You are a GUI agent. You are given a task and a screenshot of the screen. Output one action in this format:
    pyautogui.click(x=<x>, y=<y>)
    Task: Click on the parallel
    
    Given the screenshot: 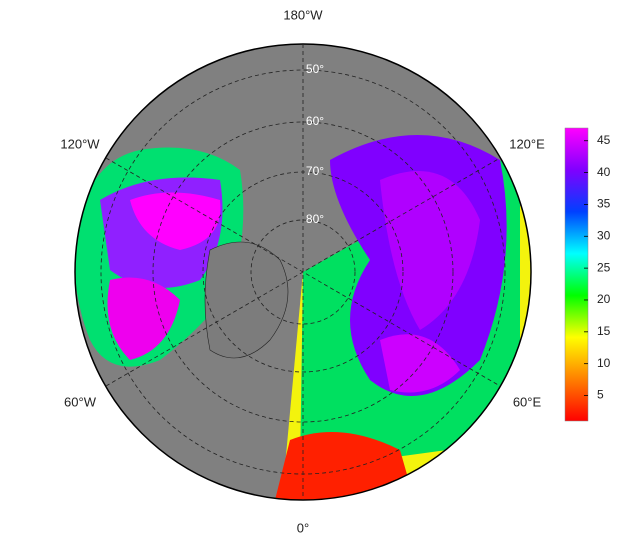 What is the action you would take?
    pyautogui.click(x=303, y=272)
    